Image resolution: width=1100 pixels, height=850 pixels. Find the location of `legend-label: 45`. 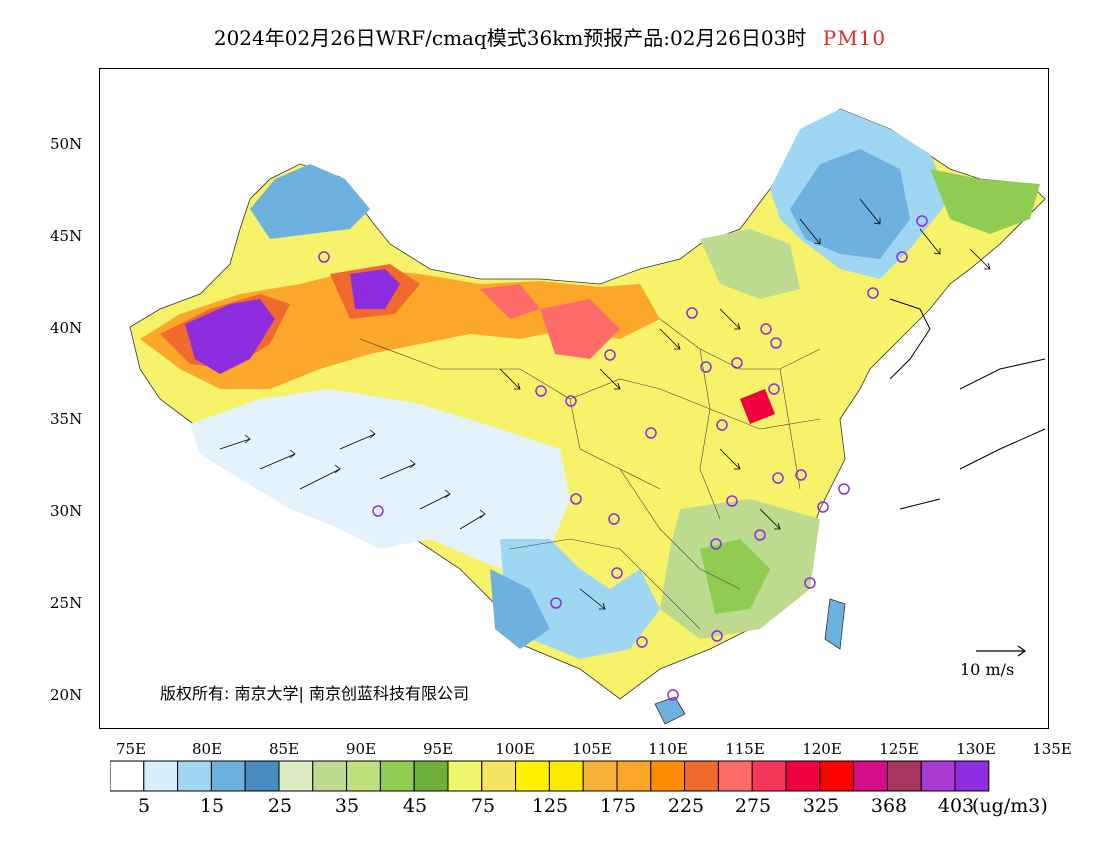

legend-label: 45 is located at coordinates (415, 806).